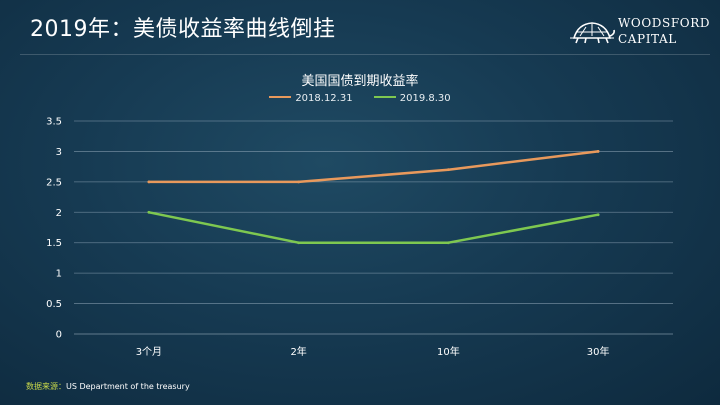 The width and height of the screenshot is (720, 405). Describe the element at coordinates (598, 351) in the screenshot. I see `x-tick-label-3: 30年` at that location.